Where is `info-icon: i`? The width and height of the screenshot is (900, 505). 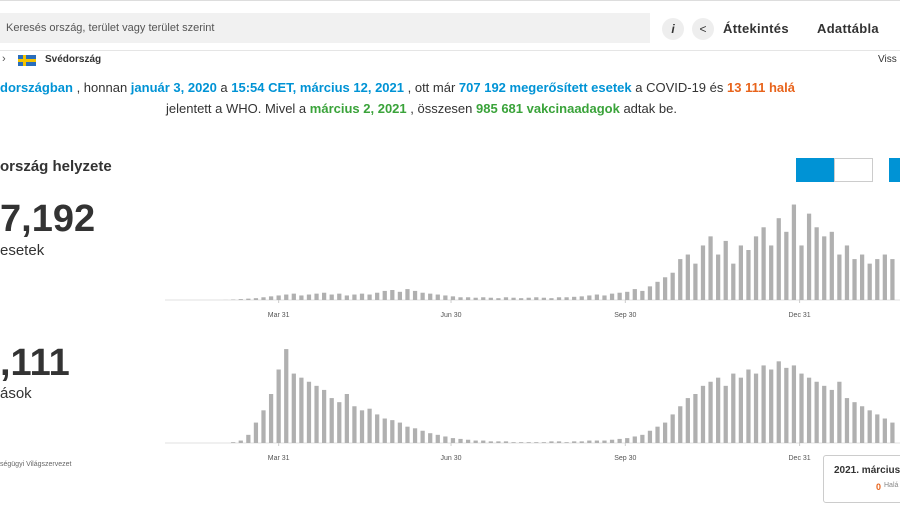 info-icon: i is located at coordinates (673, 29).